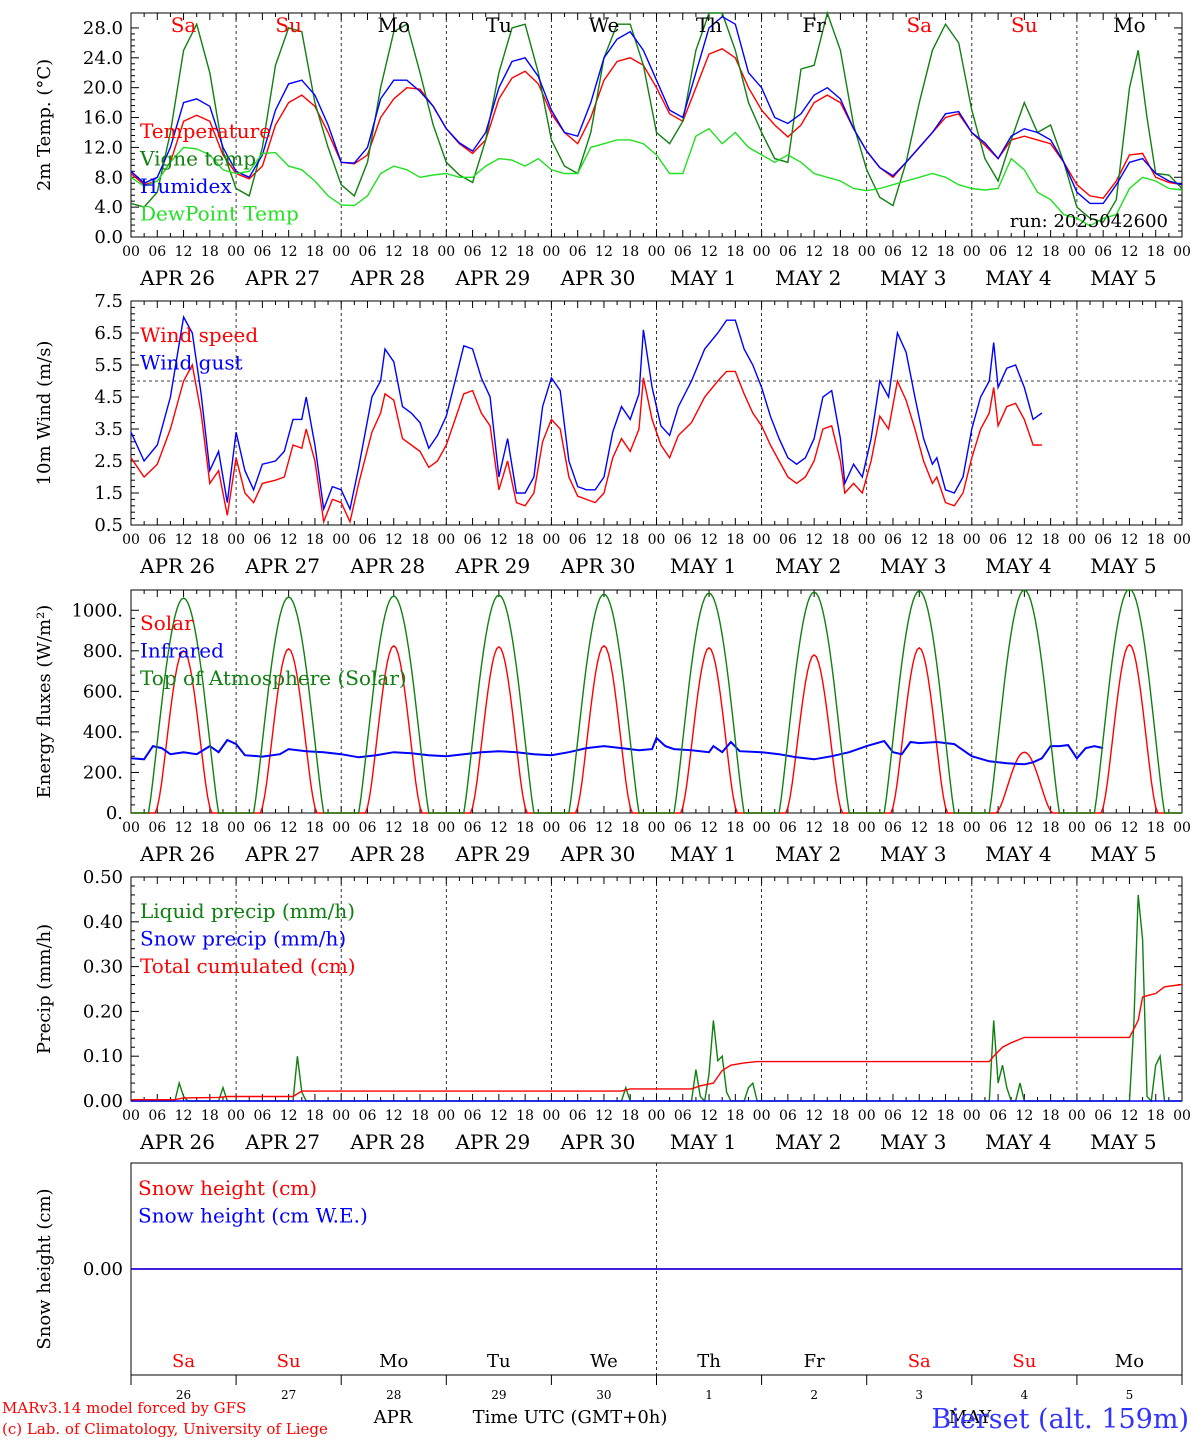 Image resolution: width=1194 pixels, height=1440 pixels. What do you see at coordinates (108, 237) in the screenshot?
I see `y-tick-label: 0.0` at bounding box center [108, 237].